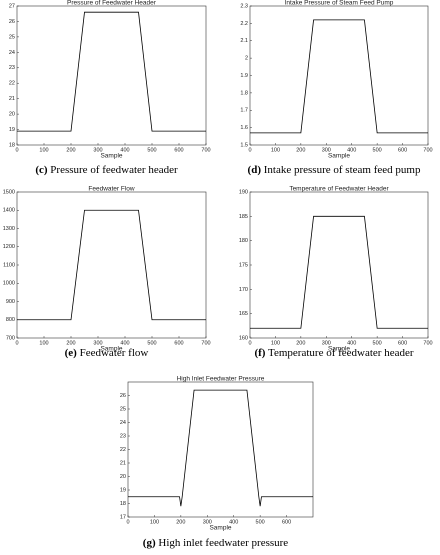 The image size is (440, 555). I want to click on y-tick-label: 170, so click(243, 290).